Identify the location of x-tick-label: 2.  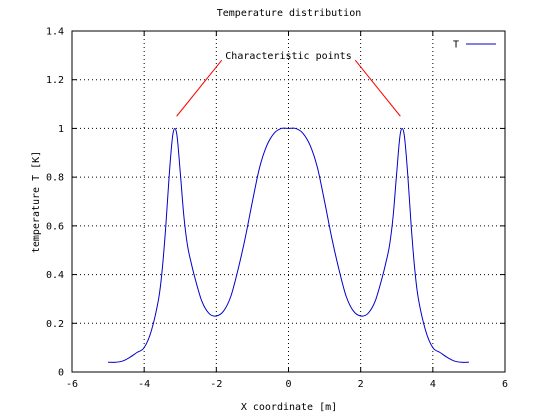
(361, 384).